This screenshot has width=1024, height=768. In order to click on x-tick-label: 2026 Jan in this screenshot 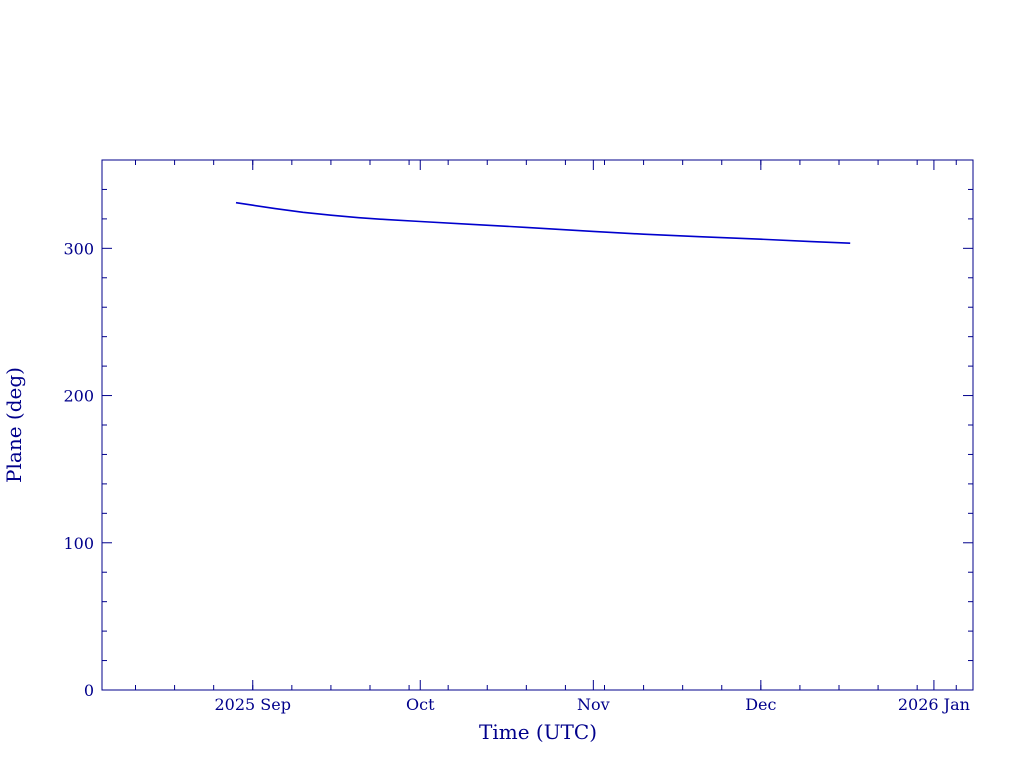, I will do `click(934, 704)`.